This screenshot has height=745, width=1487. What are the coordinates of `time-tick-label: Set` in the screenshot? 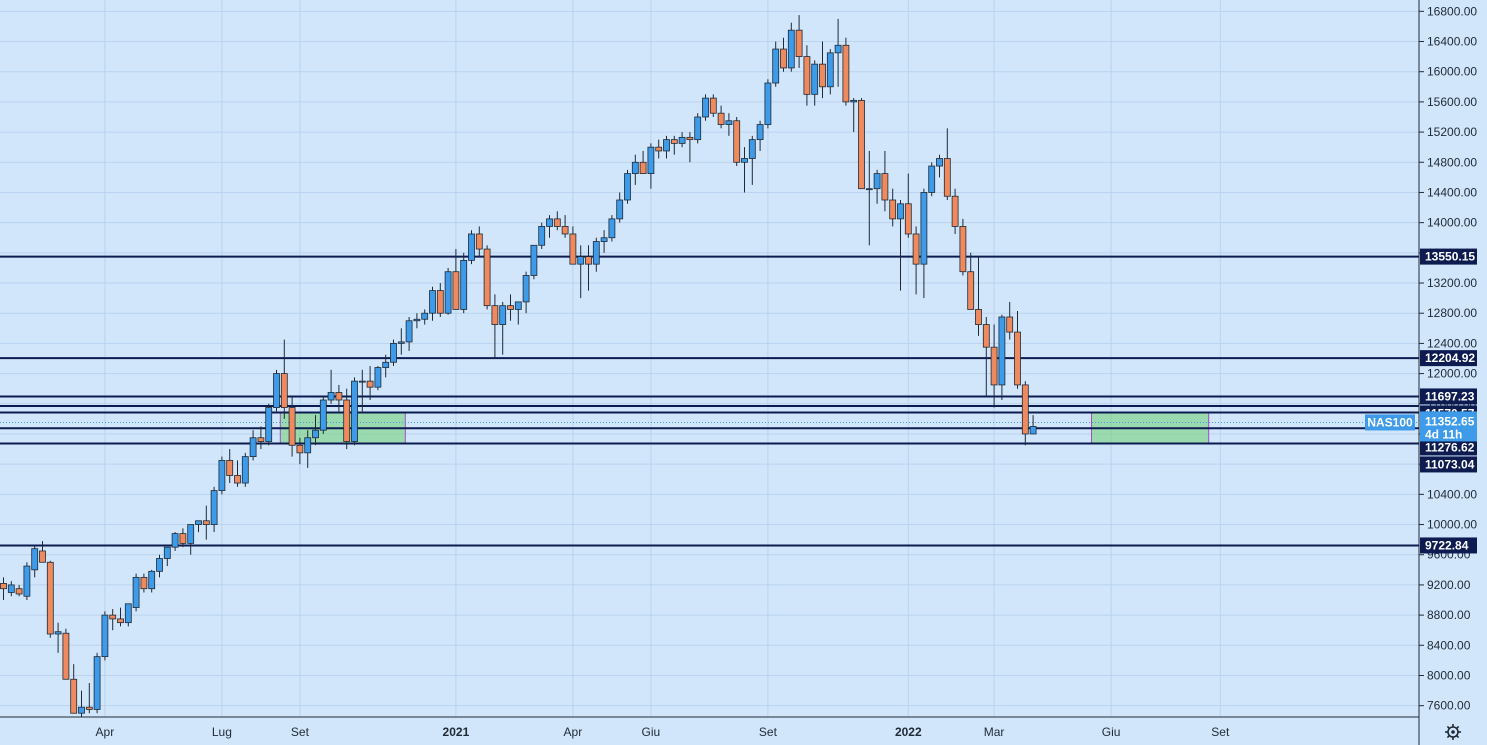 It's located at (300, 732).